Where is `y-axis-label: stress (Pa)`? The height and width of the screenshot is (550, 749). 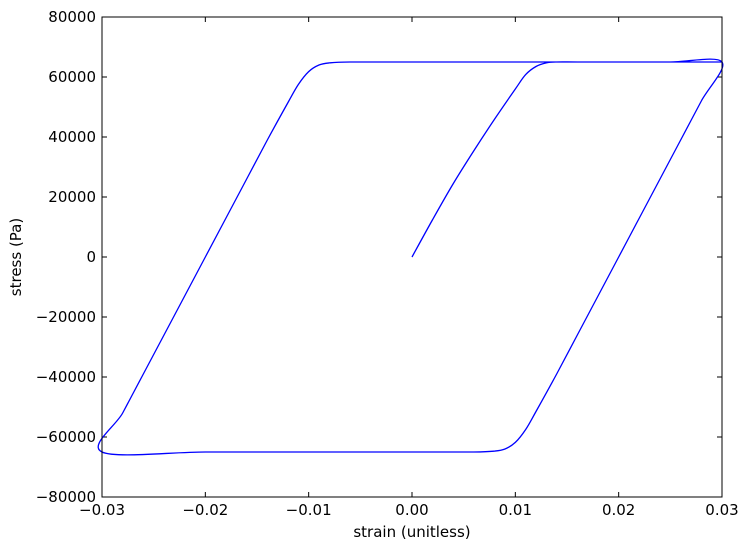
y-axis-label: stress (Pa) is located at coordinates (16, 257).